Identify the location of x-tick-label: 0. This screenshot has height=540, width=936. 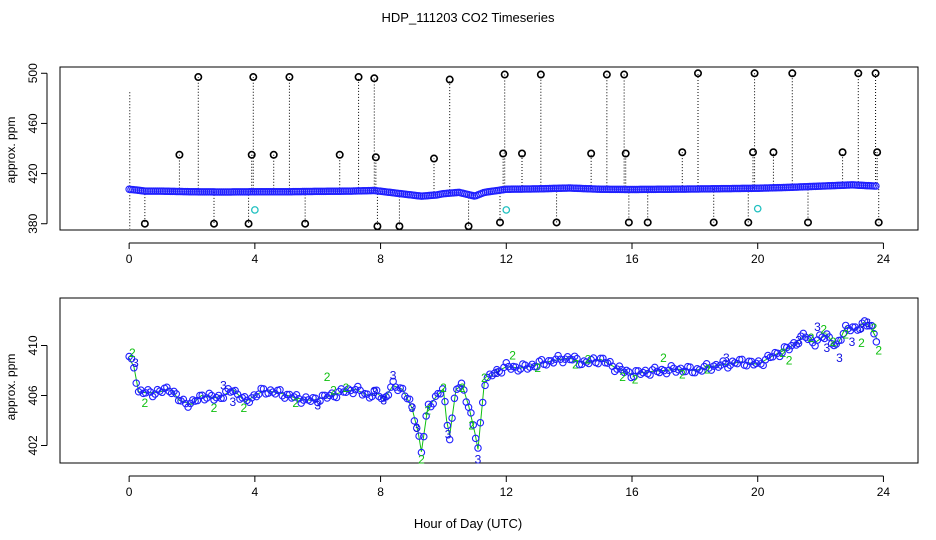
(129, 259).